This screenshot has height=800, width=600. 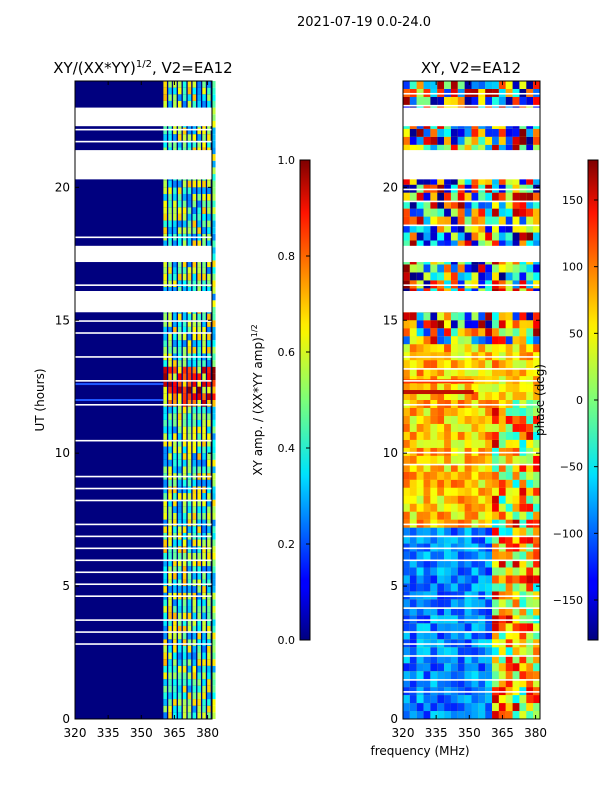 I want to click on left-flagged-row, so click(x=143, y=548).